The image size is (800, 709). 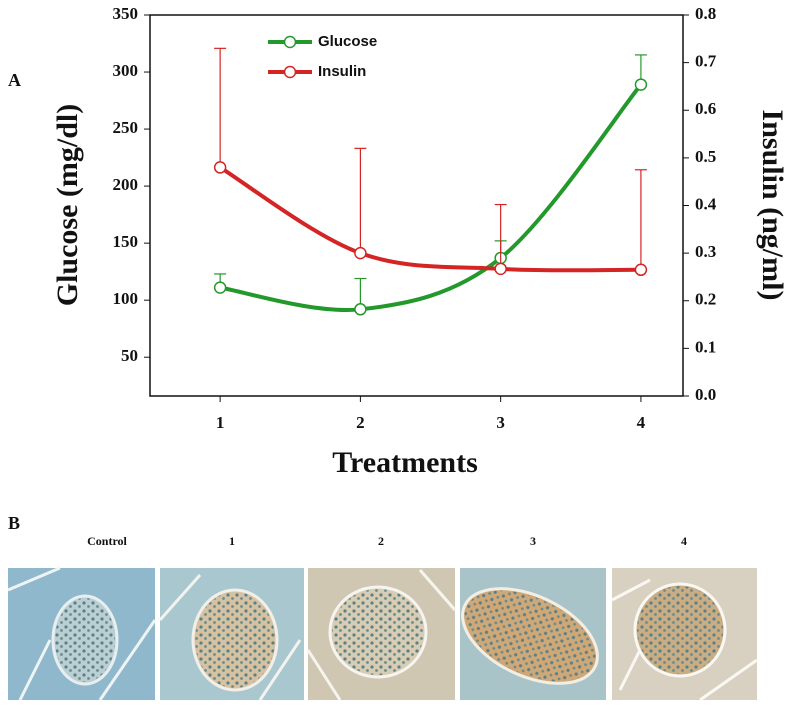 What do you see at coordinates (342, 71) in the screenshot?
I see `legend-label: Insulin` at bounding box center [342, 71].